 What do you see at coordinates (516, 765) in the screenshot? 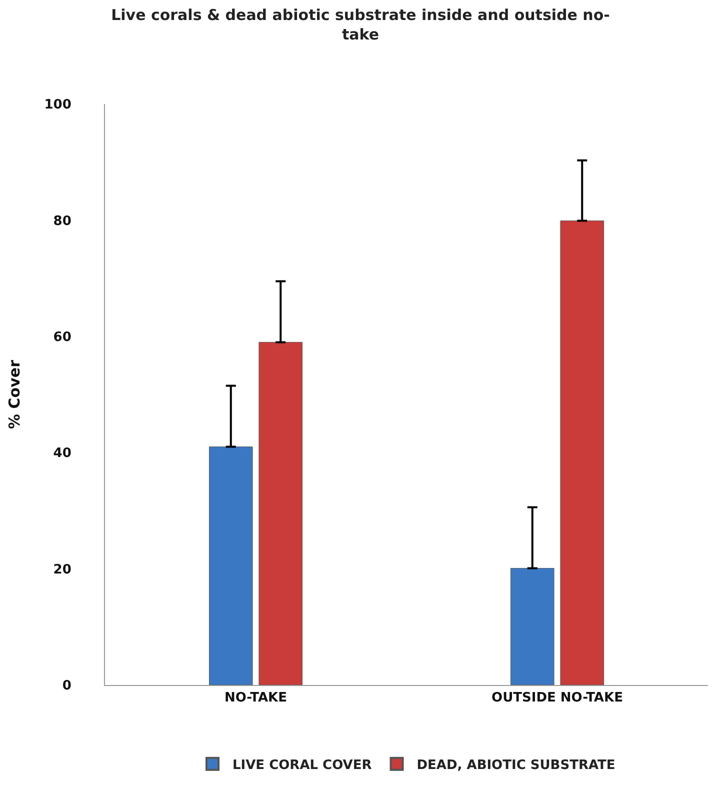
I see `legend-label: DEAD, ABIOTIC SUBSTRATE` at bounding box center [516, 765].